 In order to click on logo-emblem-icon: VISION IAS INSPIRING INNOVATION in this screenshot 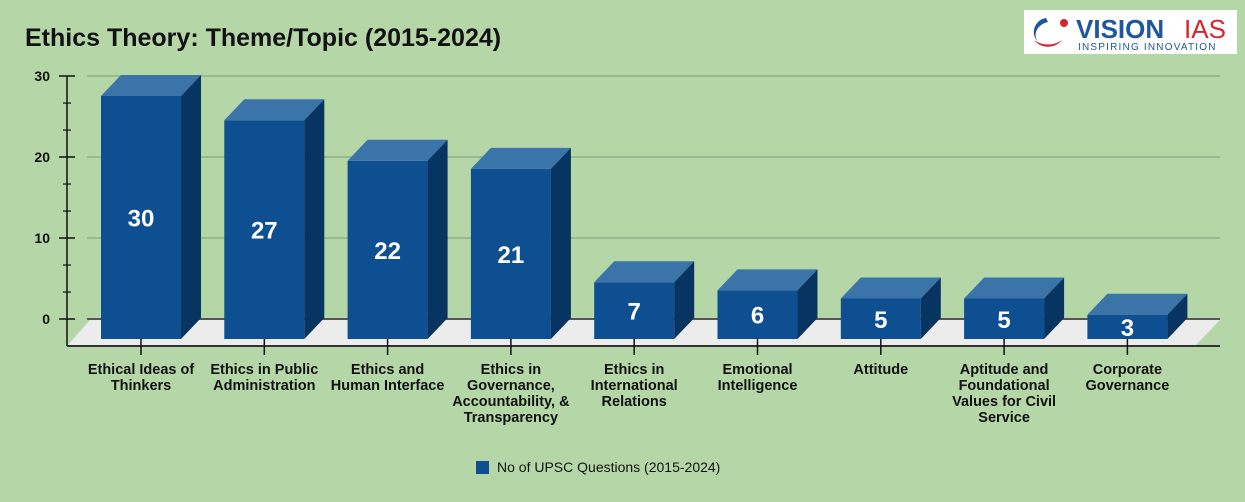, I will do `click(1129, 33)`.